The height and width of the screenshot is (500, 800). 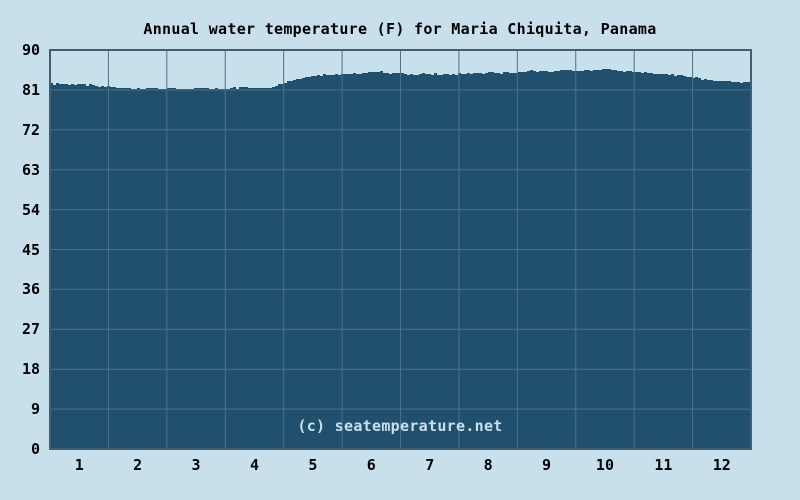 I want to click on x-axis-label: 4, so click(x=254, y=465).